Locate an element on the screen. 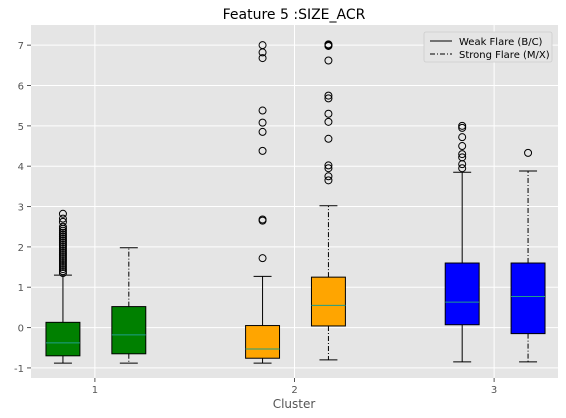  y-tick-label: 5 is located at coordinates (21, 127).